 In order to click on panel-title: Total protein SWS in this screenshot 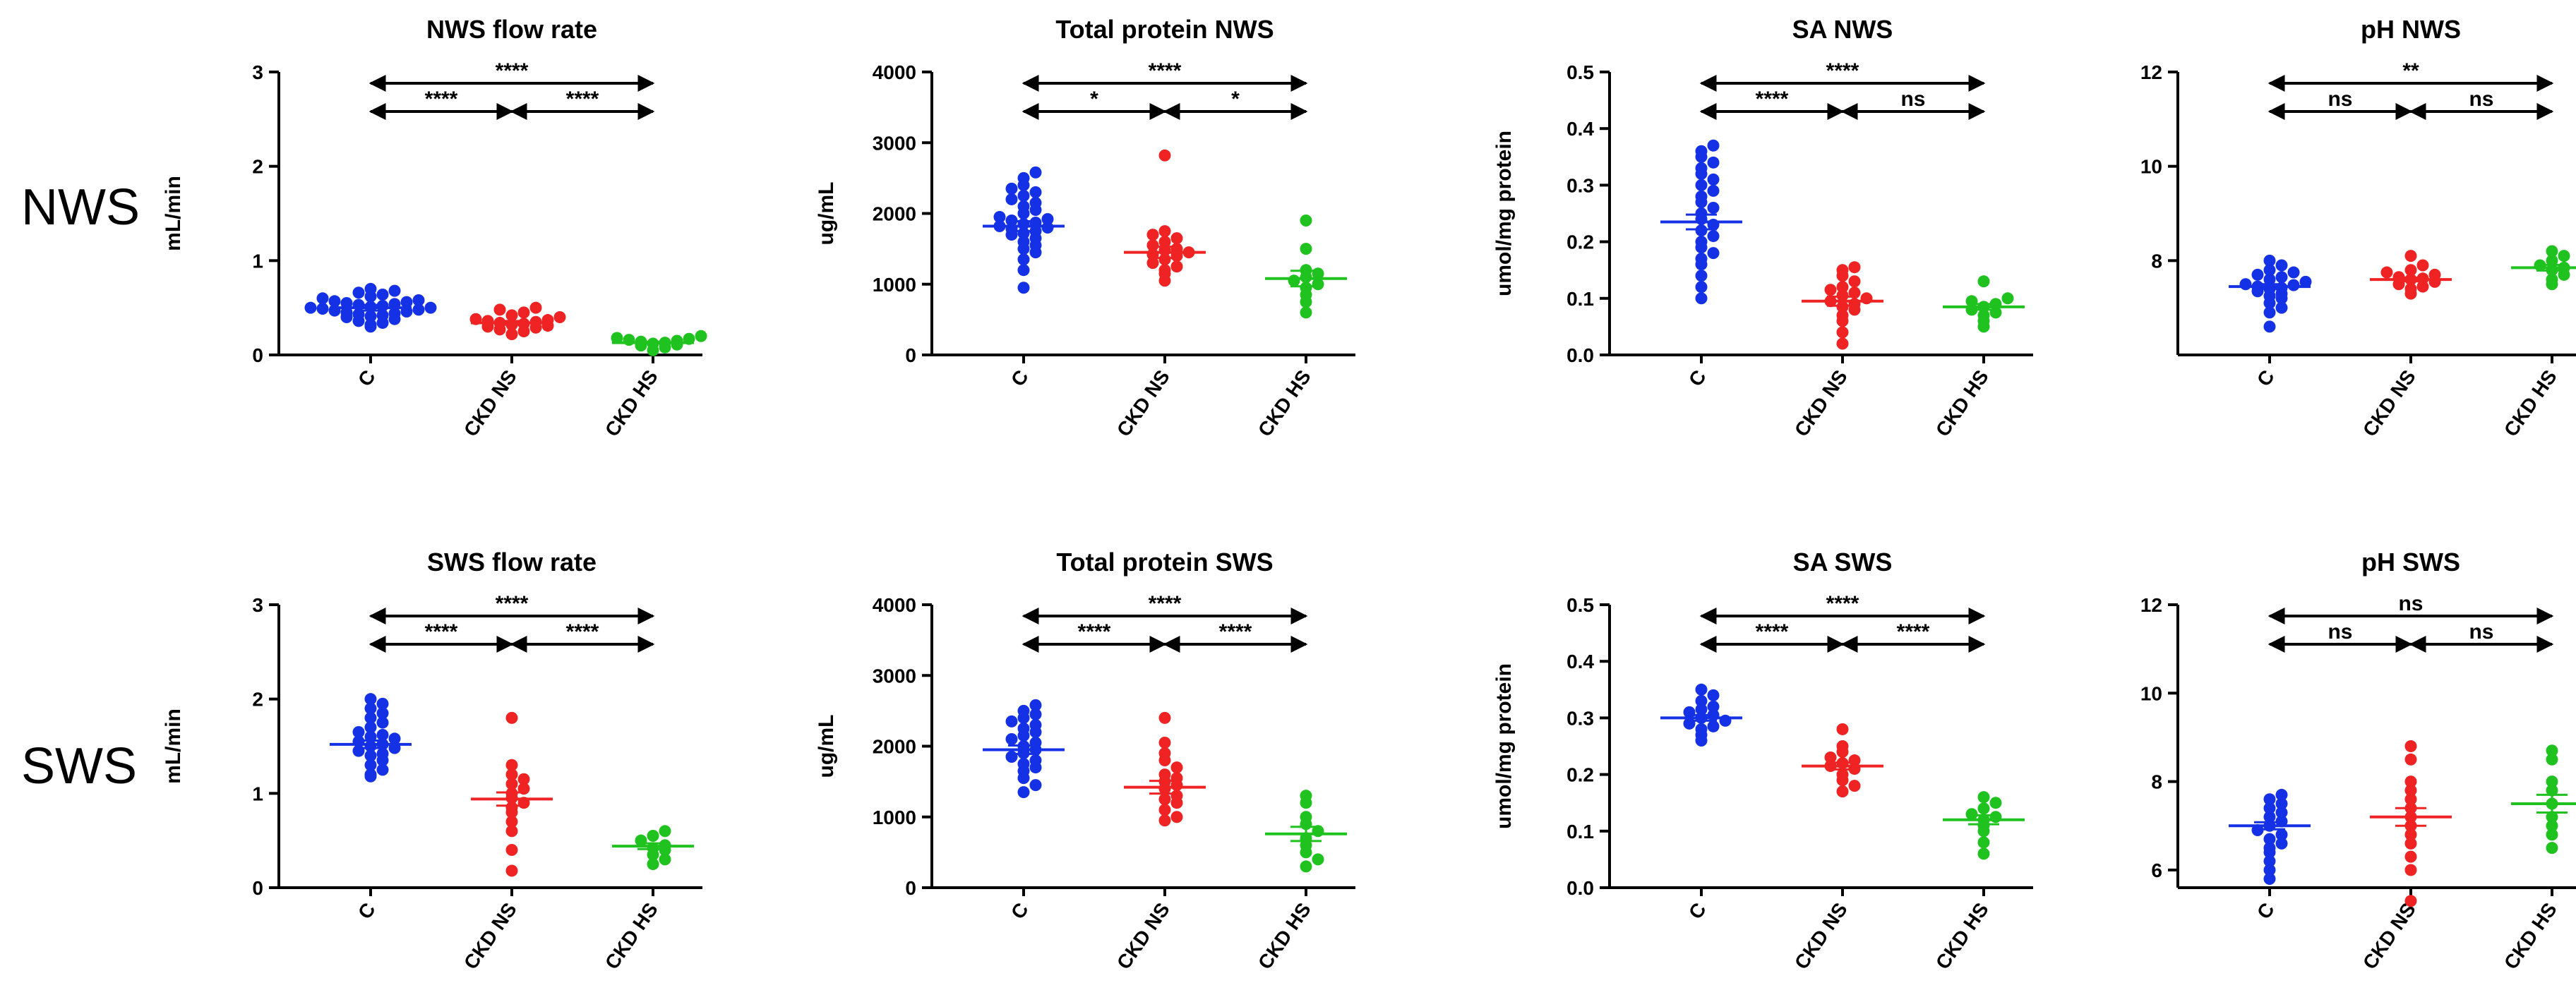, I will do `click(1164, 562)`.